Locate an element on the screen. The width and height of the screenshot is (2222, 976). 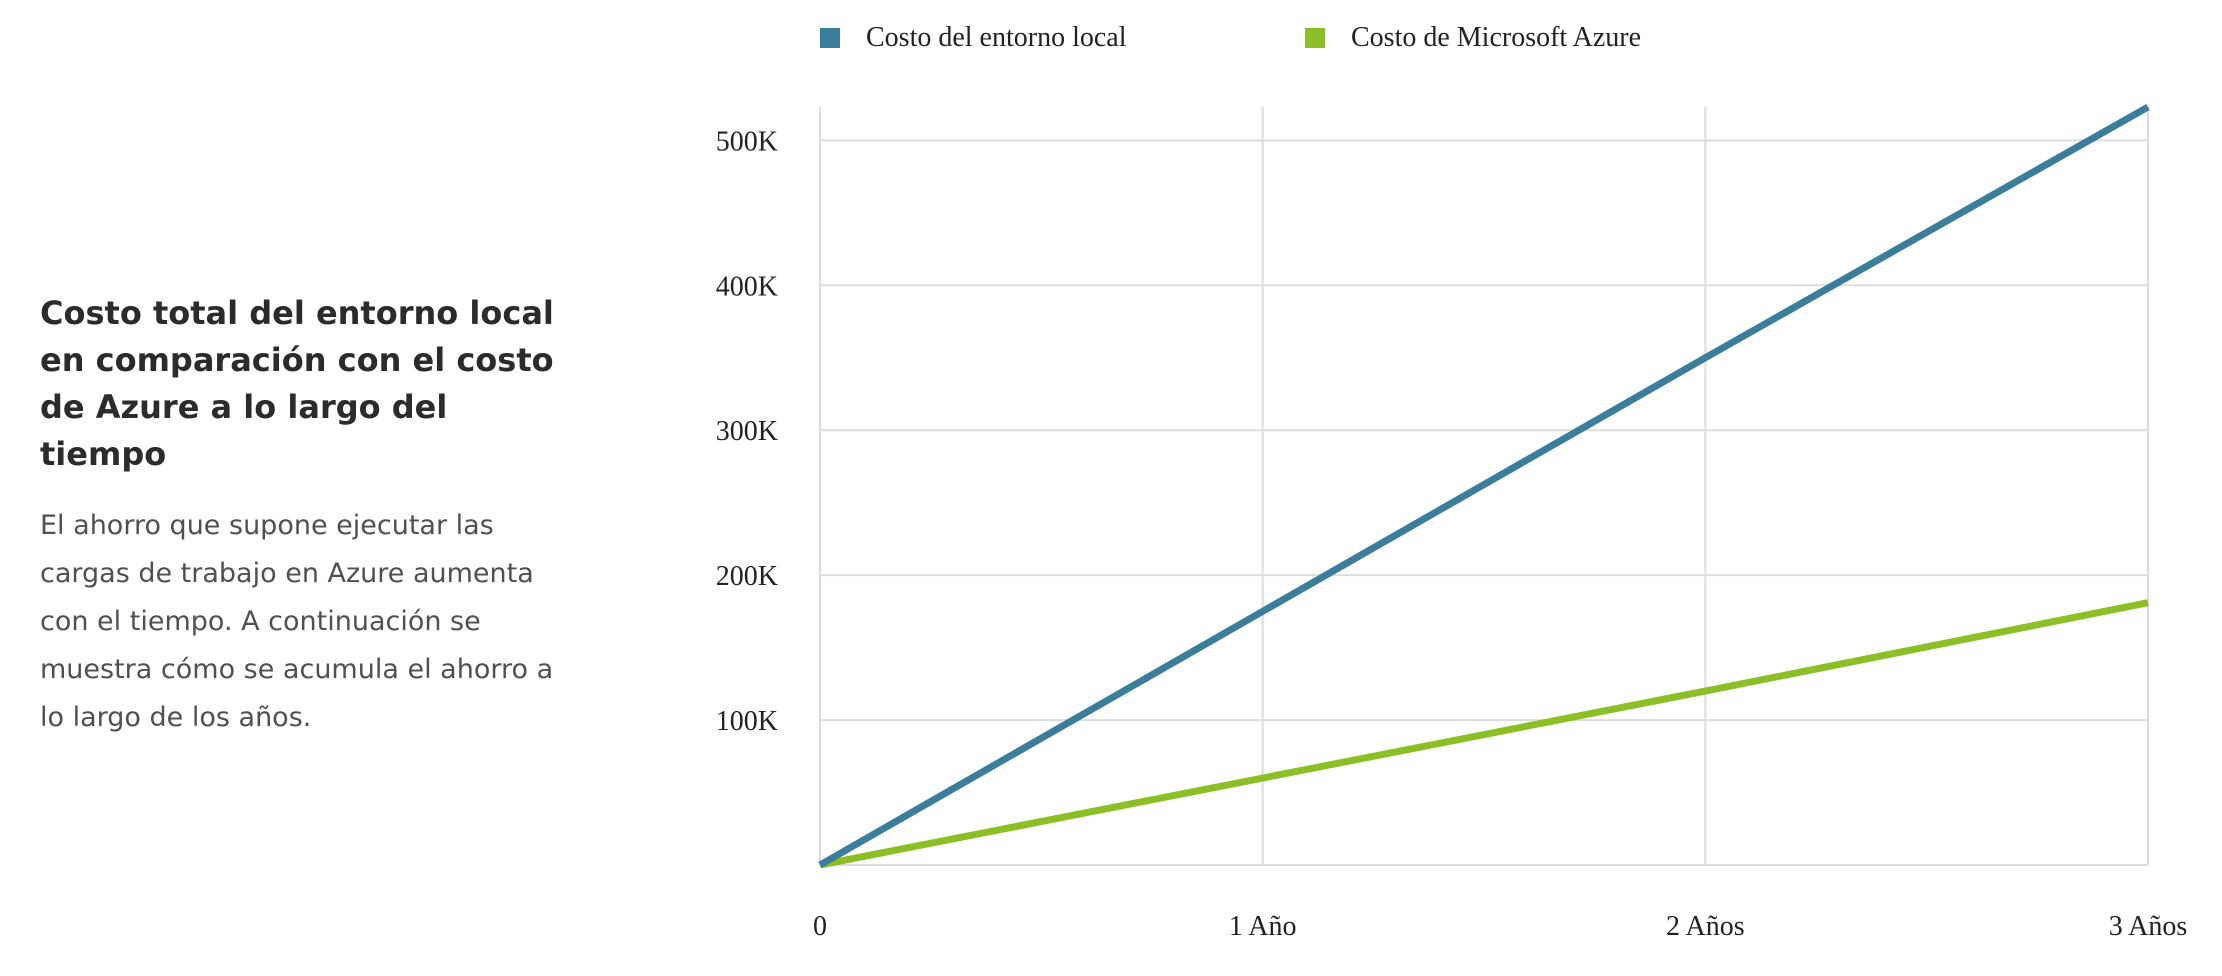
x-tick-label-0: 0 is located at coordinates (820, 926).